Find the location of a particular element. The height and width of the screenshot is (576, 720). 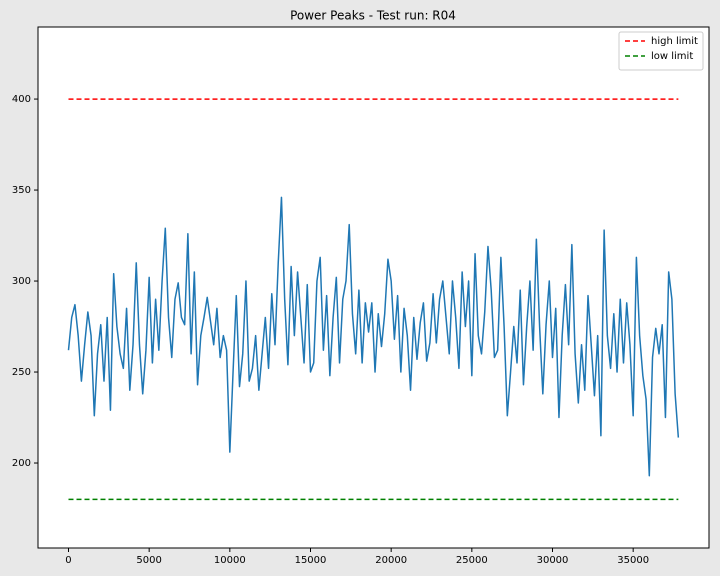

legend-label: high limit is located at coordinates (674, 41).